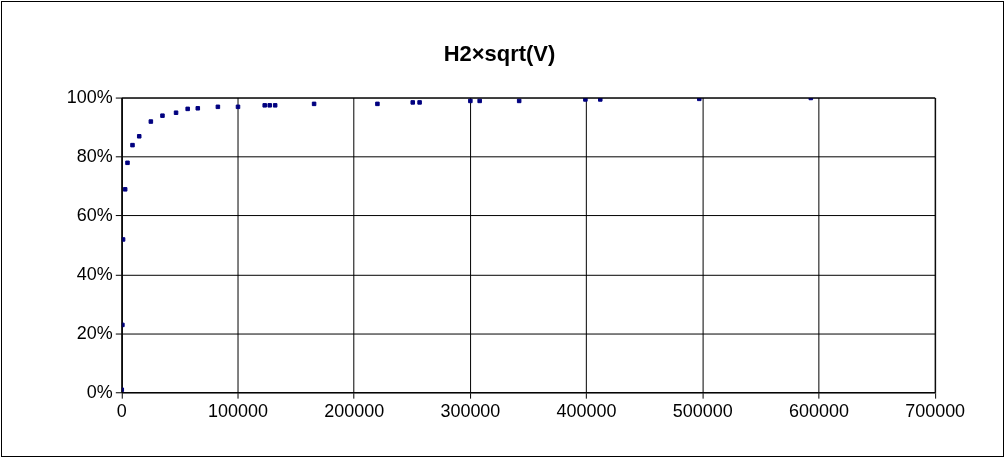 The height and width of the screenshot is (458, 1005). What do you see at coordinates (702, 411) in the screenshot?
I see `x-tick-label: 500000` at bounding box center [702, 411].